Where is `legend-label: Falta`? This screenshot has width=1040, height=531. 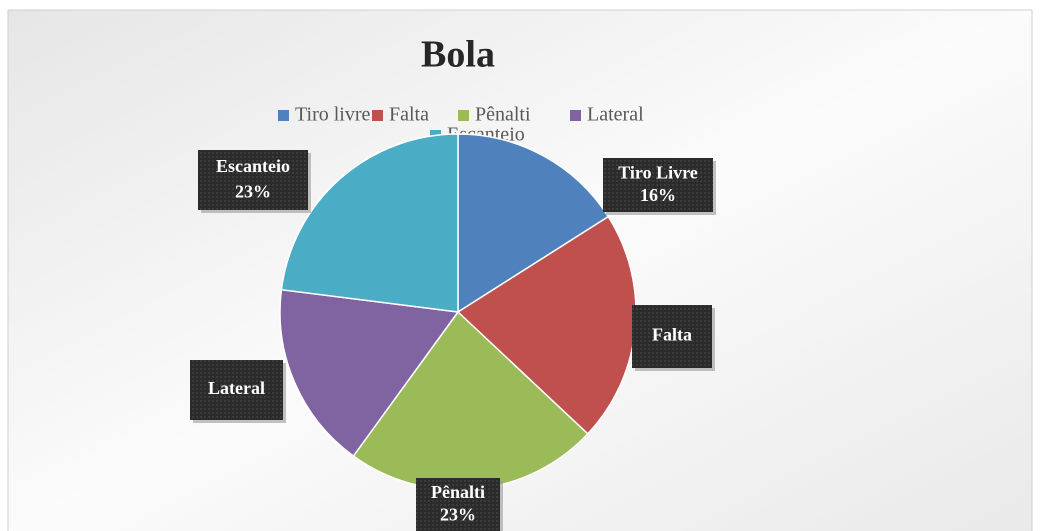
legend-label: Falta is located at coordinates (409, 115).